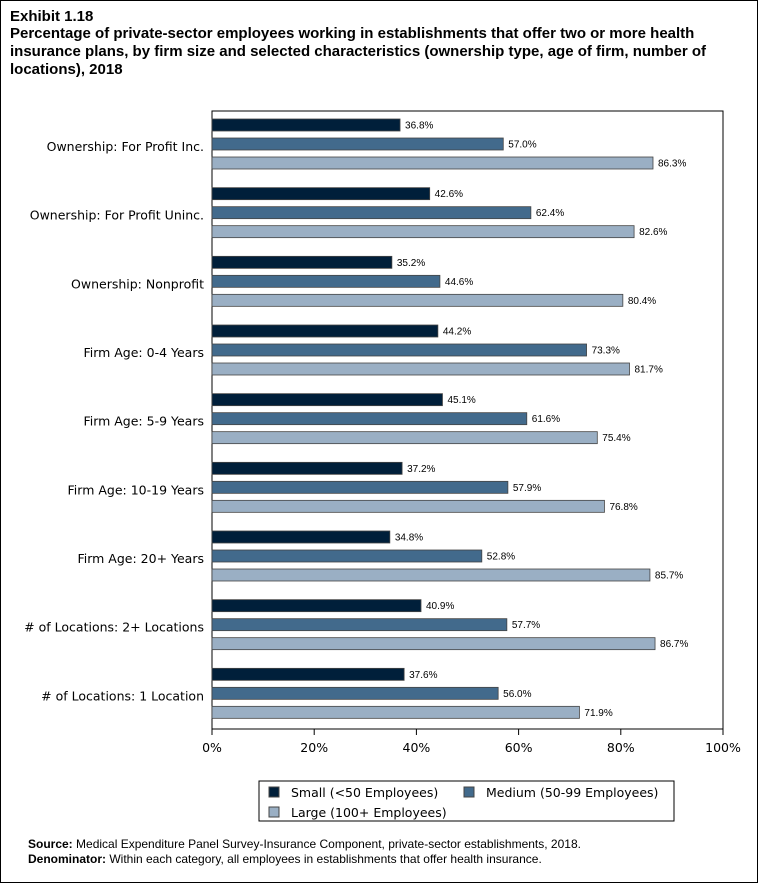 Image resolution: width=758 pixels, height=883 pixels. What do you see at coordinates (527, 488) in the screenshot?
I see `value-label: 57.9%` at bounding box center [527, 488].